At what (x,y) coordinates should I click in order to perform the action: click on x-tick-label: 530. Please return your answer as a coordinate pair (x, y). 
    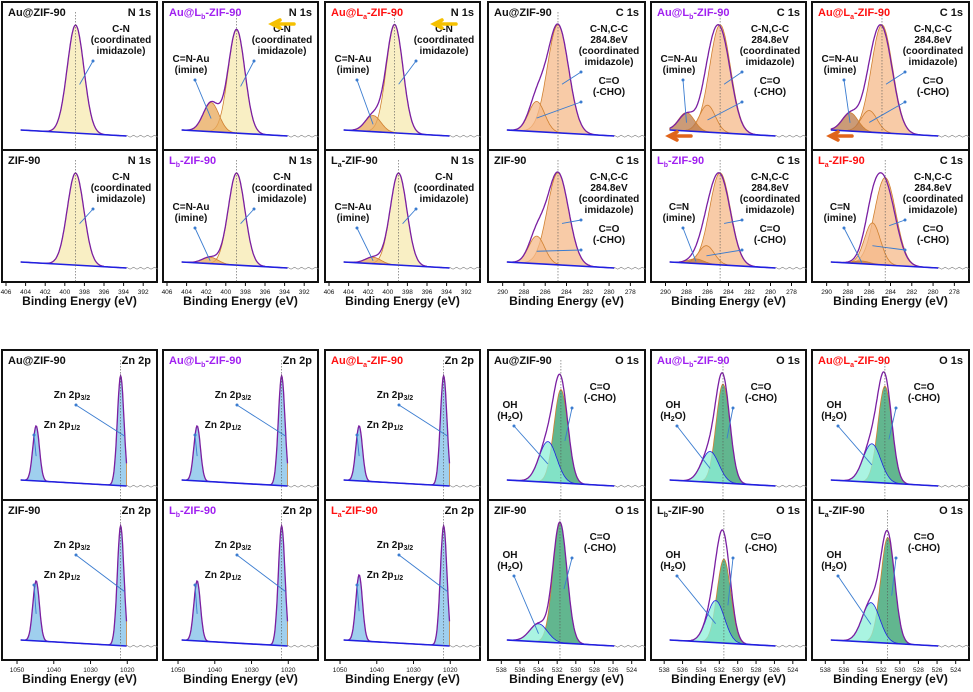
    Looking at the image, I should click on (899, 670).